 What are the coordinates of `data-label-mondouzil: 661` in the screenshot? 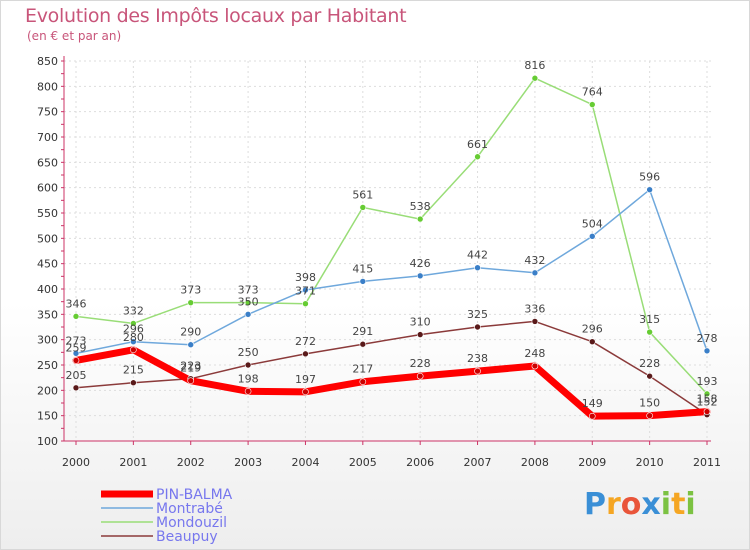 It's located at (477, 144).